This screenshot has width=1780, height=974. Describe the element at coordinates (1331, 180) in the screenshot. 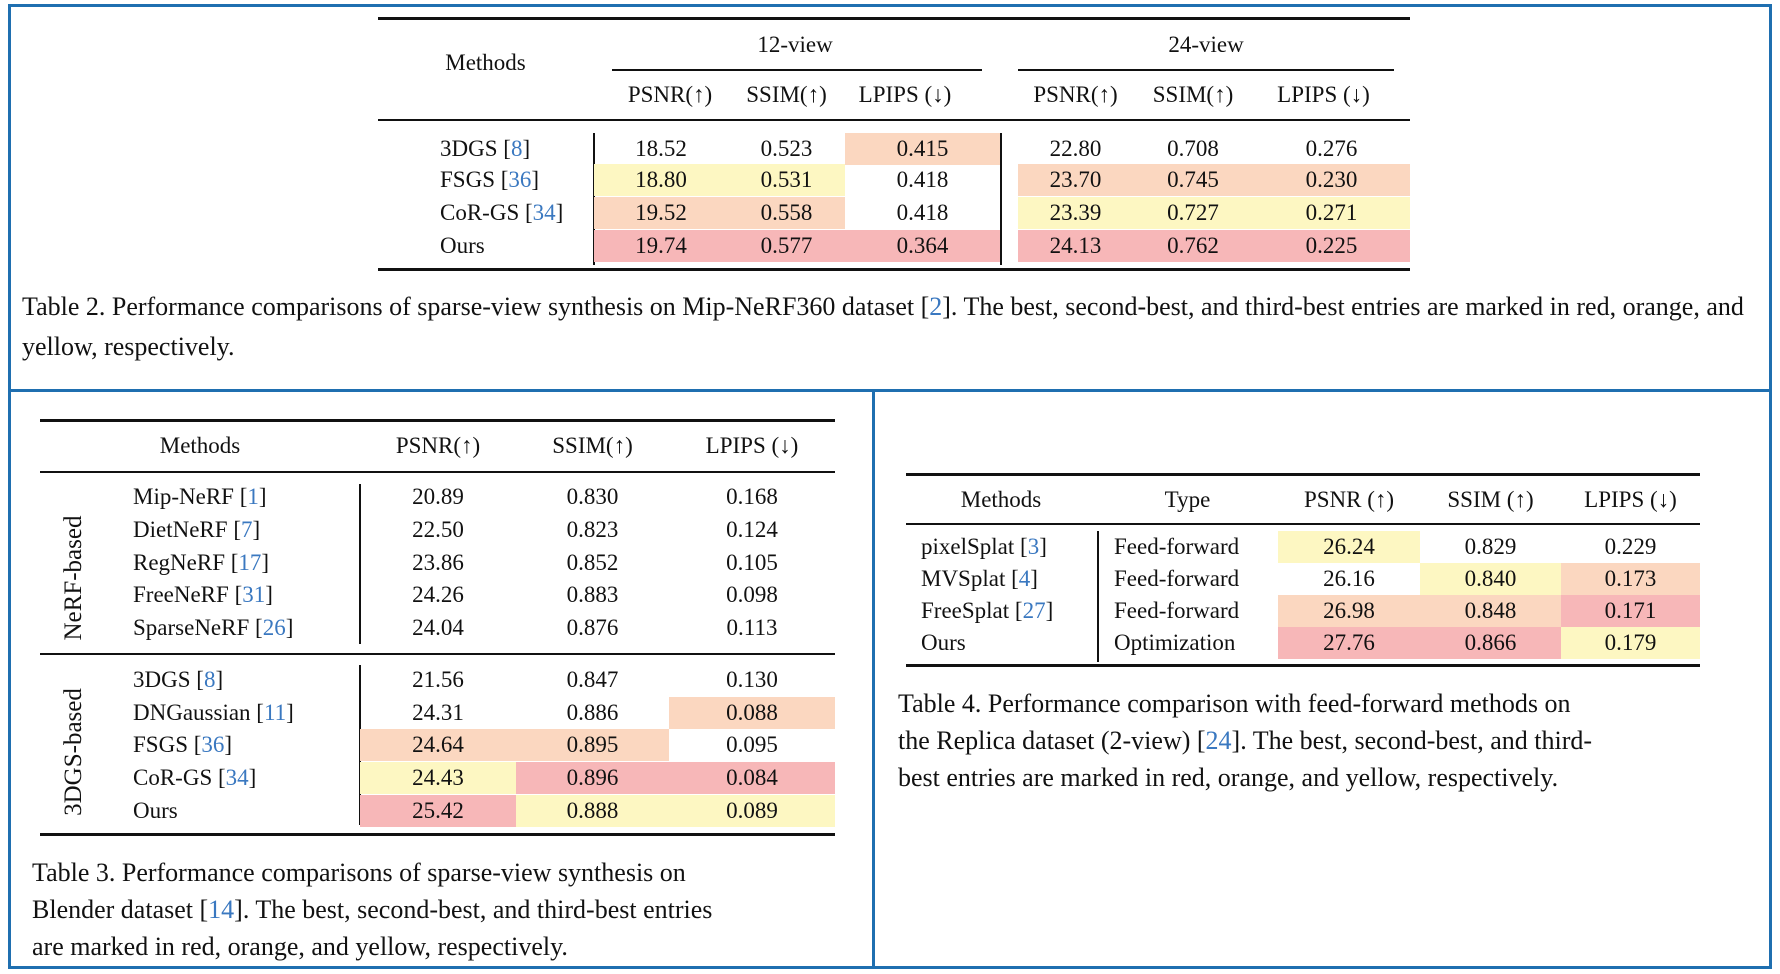

I see `table2-cell: 0.230` at that location.